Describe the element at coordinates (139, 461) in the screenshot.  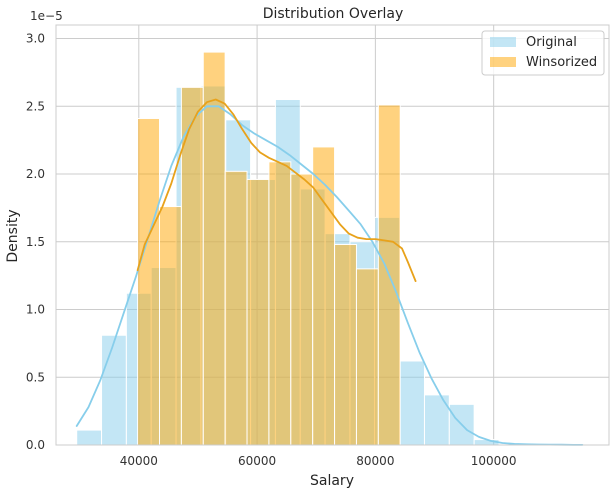
I see `x-tick-label: 40000` at that location.